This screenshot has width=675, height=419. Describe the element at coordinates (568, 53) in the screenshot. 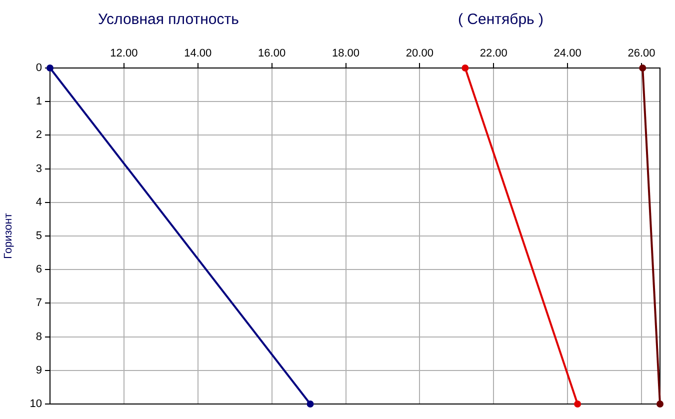

I see `x-tick-label: 24.00` at that location.